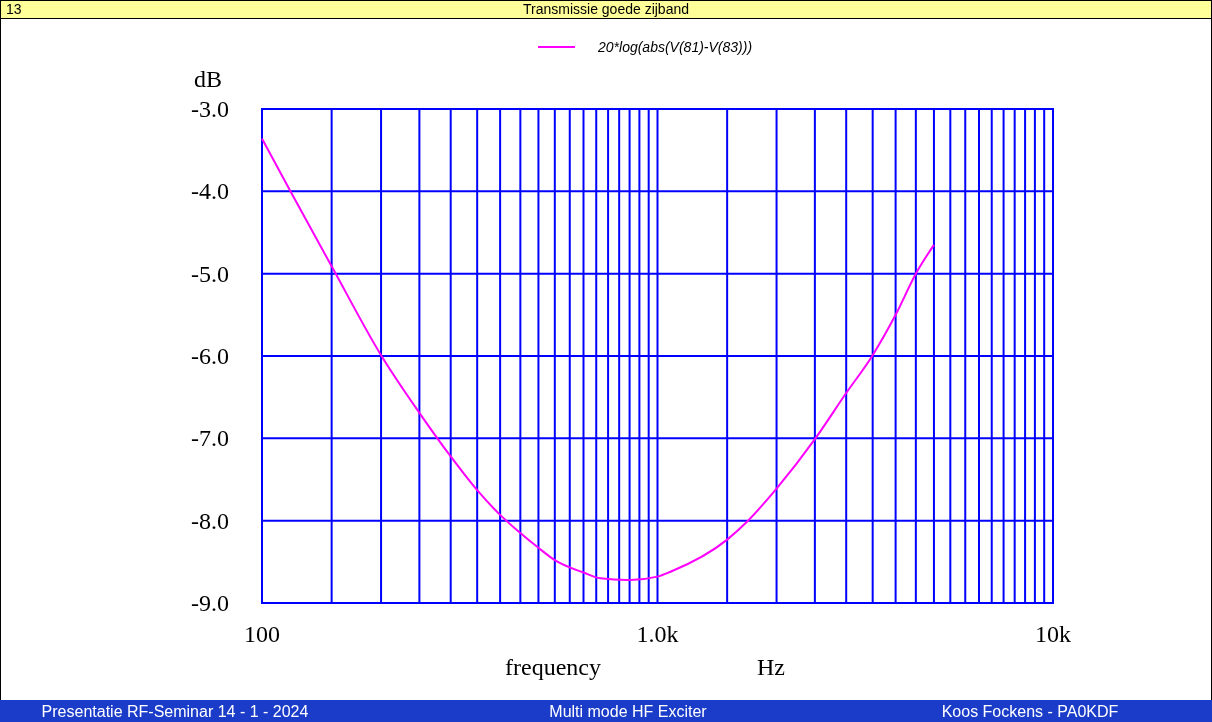 The width and height of the screenshot is (1212, 722). What do you see at coordinates (210, 520) in the screenshot?
I see `y-tick-label: -8.0` at bounding box center [210, 520].